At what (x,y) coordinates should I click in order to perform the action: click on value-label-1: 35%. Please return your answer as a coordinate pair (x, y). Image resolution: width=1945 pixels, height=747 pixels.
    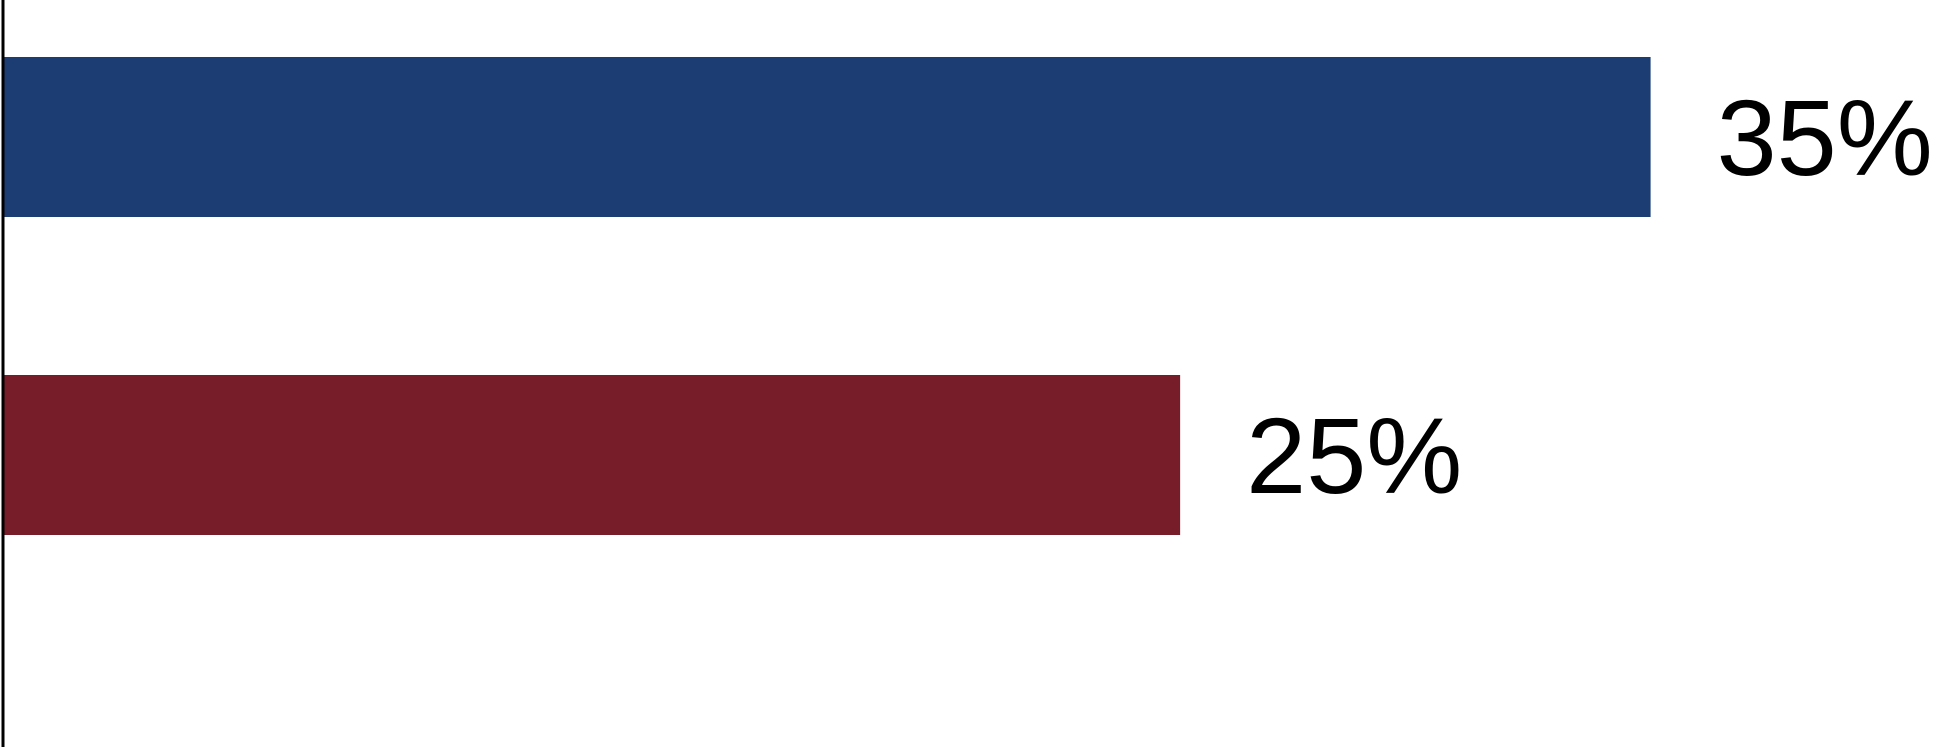
    Looking at the image, I should click on (1825, 137).